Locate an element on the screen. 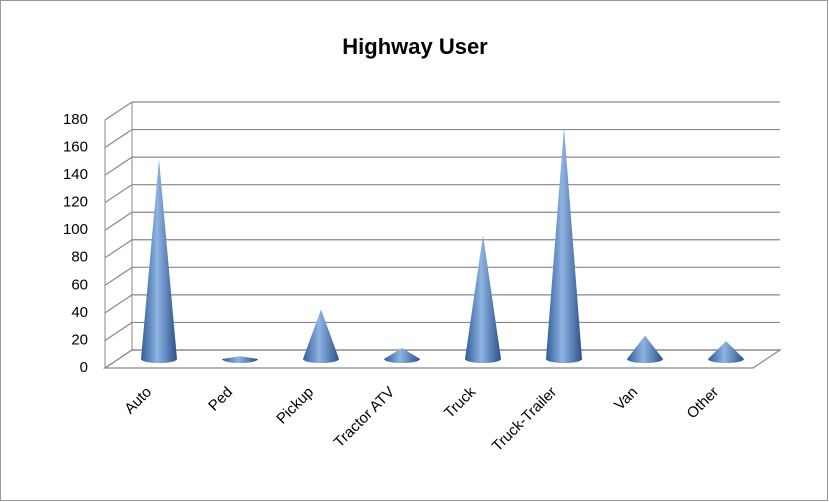 Image resolution: width=829 pixels, height=502 pixels. y-tick-label: 20 is located at coordinates (79, 339).